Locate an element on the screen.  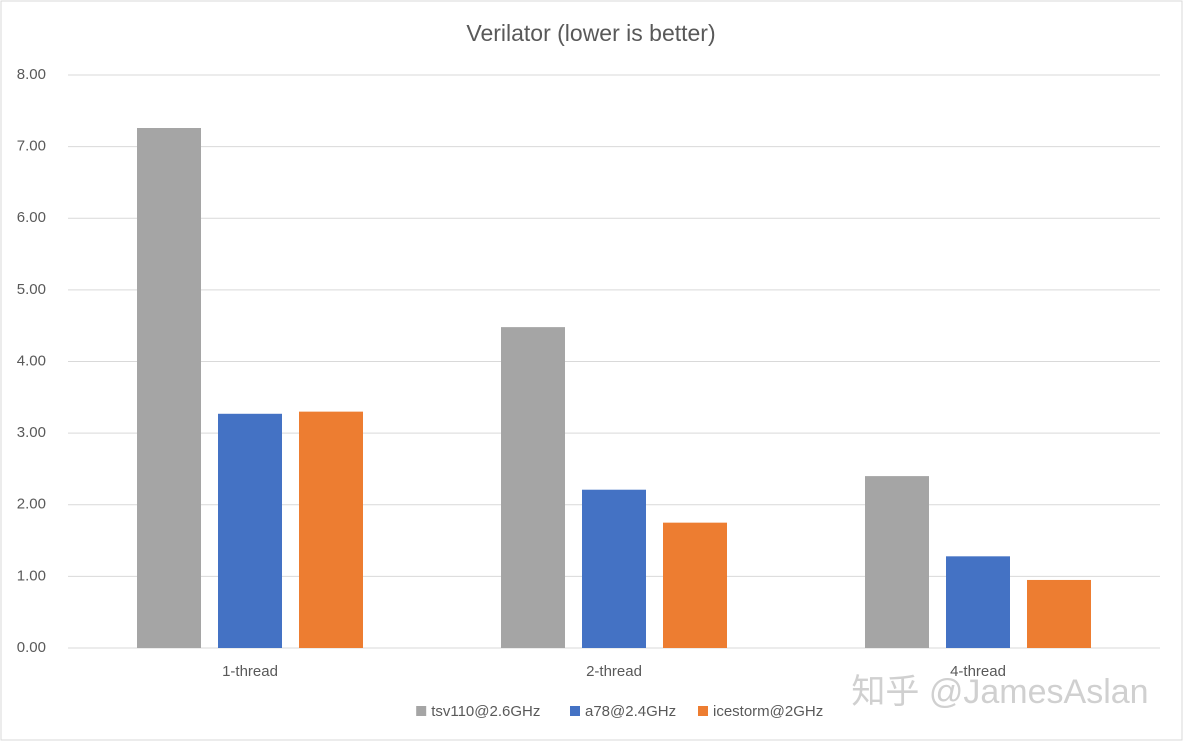
legend-label: a78@2.4GHz is located at coordinates (630, 711).